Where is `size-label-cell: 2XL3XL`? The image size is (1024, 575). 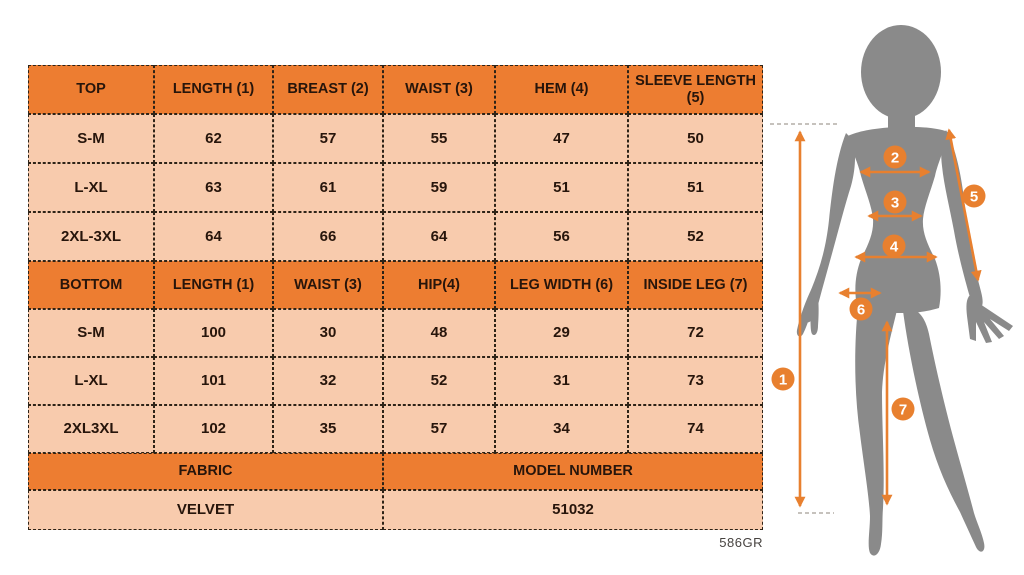 size-label-cell: 2XL3XL is located at coordinates (91, 429).